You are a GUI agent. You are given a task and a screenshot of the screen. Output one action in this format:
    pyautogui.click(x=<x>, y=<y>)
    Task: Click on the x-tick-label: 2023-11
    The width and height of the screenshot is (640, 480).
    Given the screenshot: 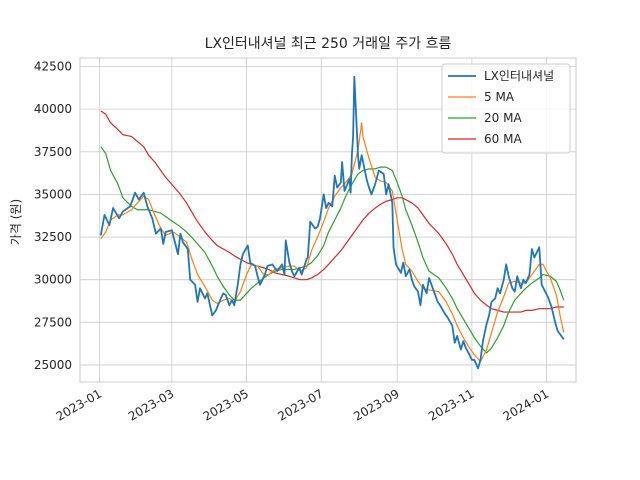 What is the action you would take?
    pyautogui.click(x=451, y=404)
    